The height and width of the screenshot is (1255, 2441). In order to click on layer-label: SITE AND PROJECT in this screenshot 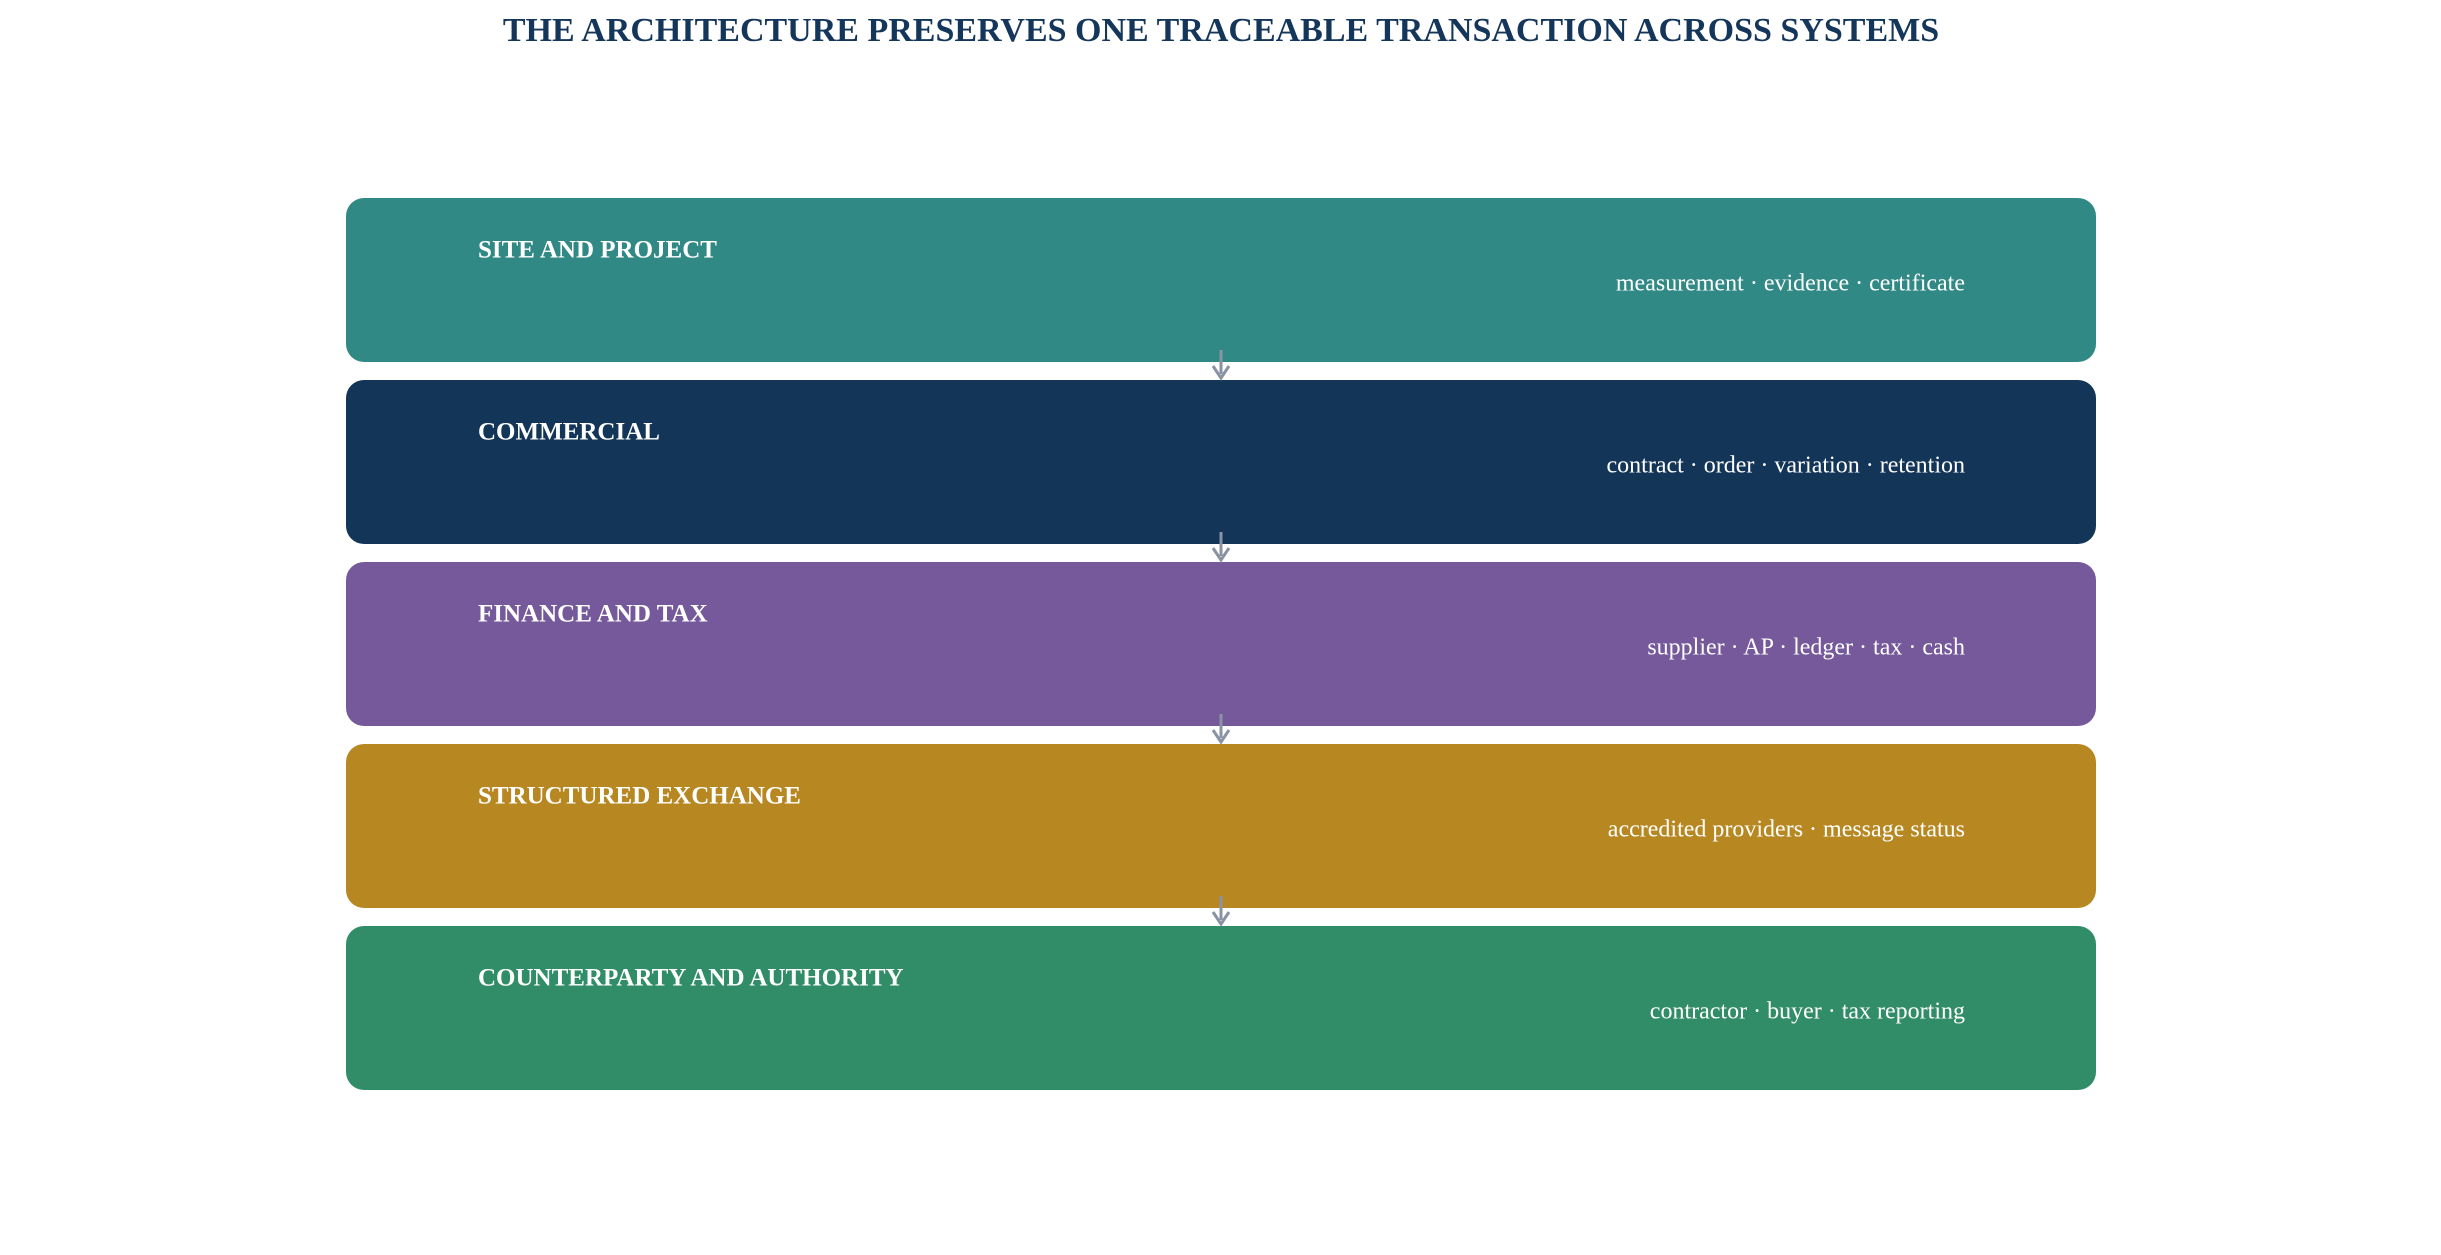, I will do `click(597, 250)`.